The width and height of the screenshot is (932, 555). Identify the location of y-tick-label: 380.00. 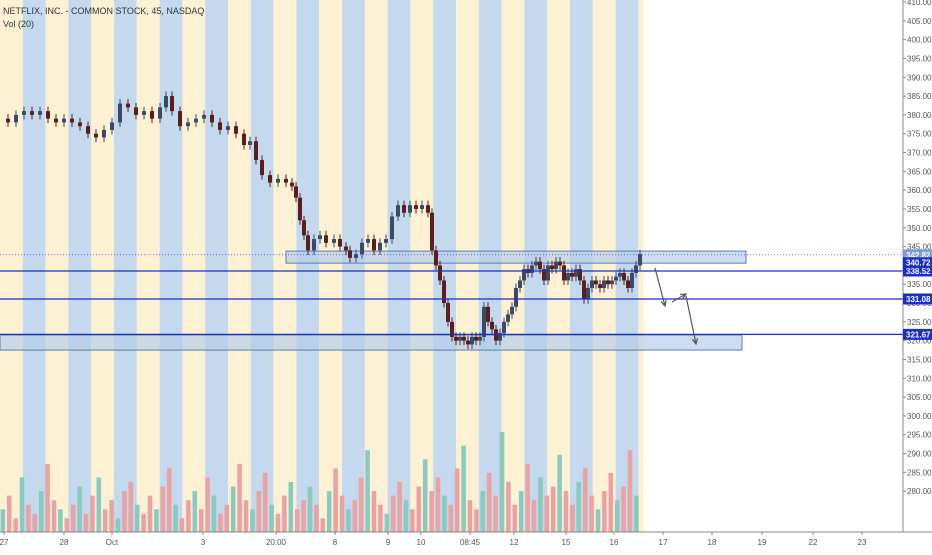
(919, 115).